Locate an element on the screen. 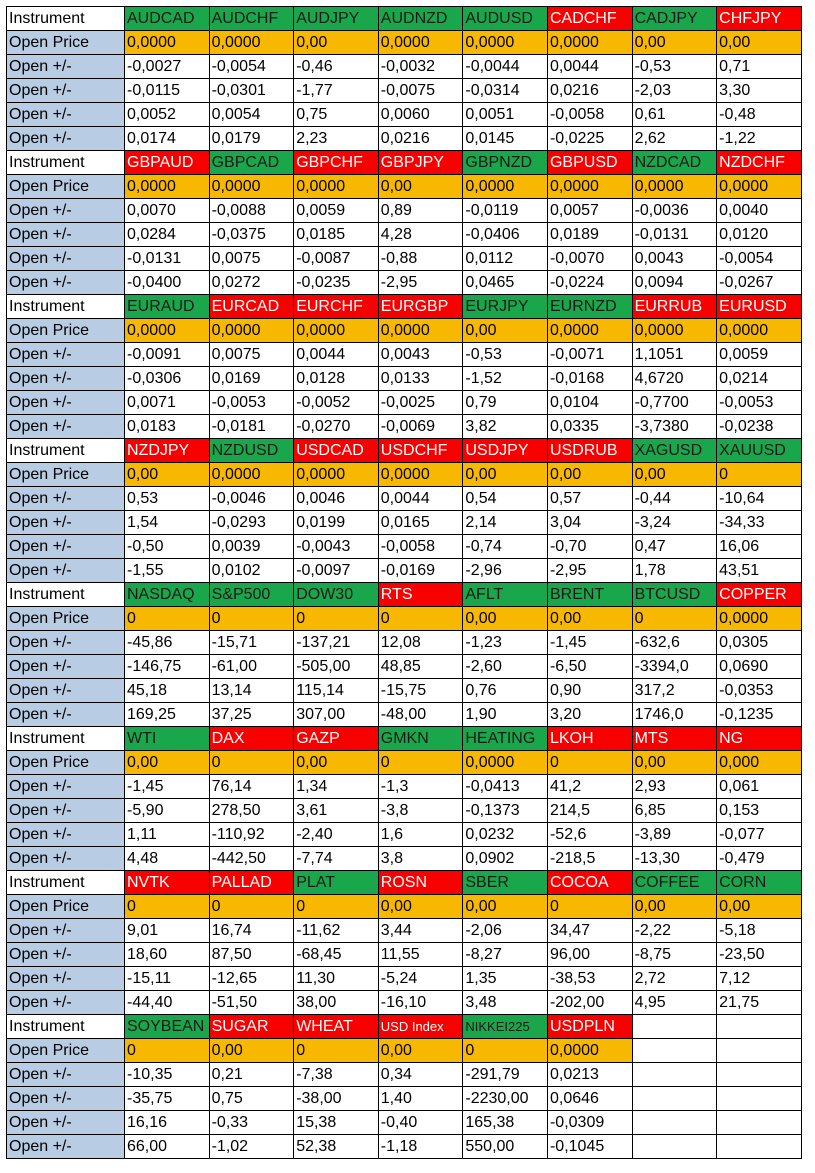 This screenshot has height=1173, width=815. open-delta-cell: 0,0183 is located at coordinates (167, 426).